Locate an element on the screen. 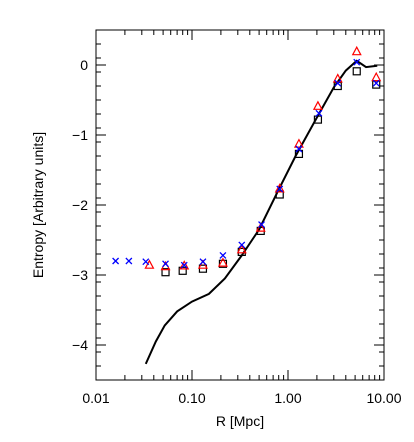 The width and height of the screenshot is (414, 442). x-tick-label: 0.01 is located at coordinates (95, 398).